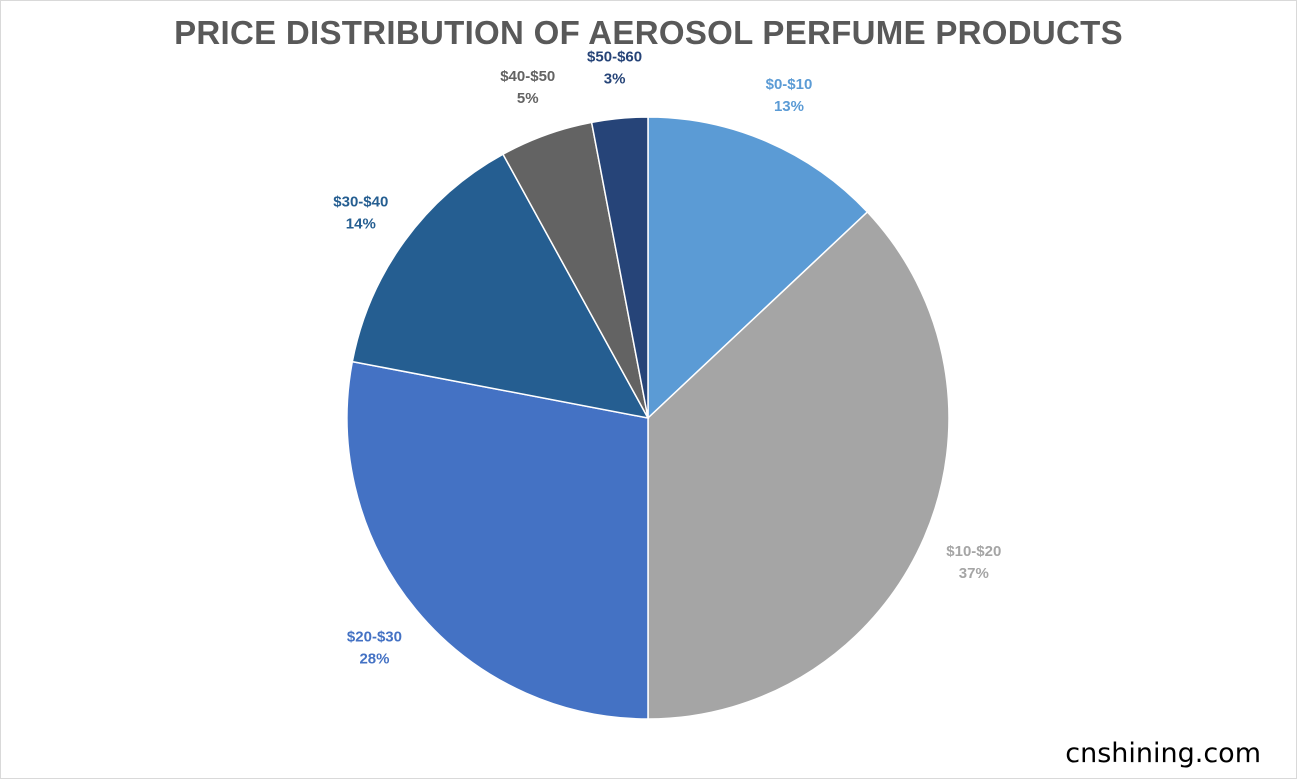  What do you see at coordinates (614, 57) in the screenshot?
I see `category-label: $50-$60` at bounding box center [614, 57].